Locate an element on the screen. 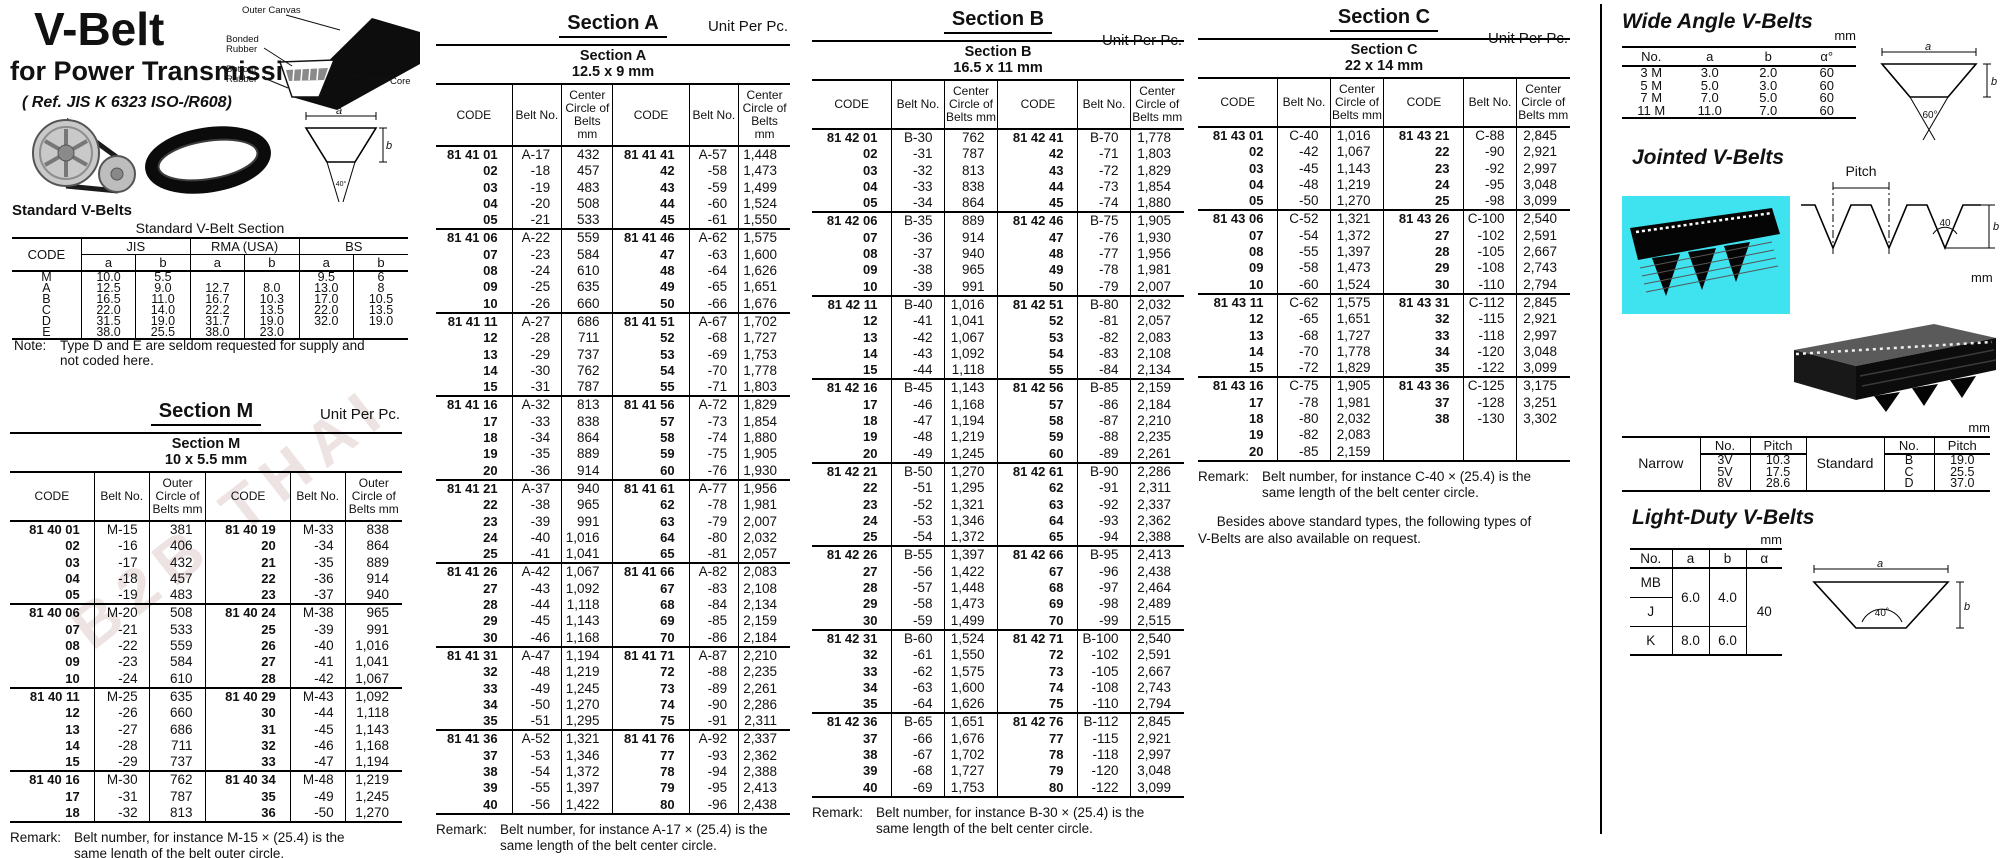  belt-cell: M-38 is located at coordinates (317, 612).